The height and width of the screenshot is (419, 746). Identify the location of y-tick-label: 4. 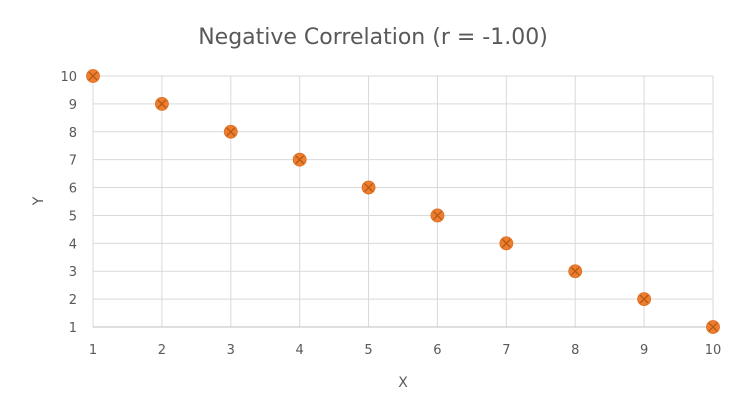
(73, 244).